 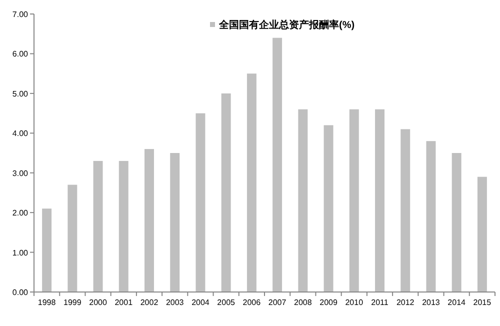 I want to click on y-tick-label: 5.00, so click(x=20, y=93).